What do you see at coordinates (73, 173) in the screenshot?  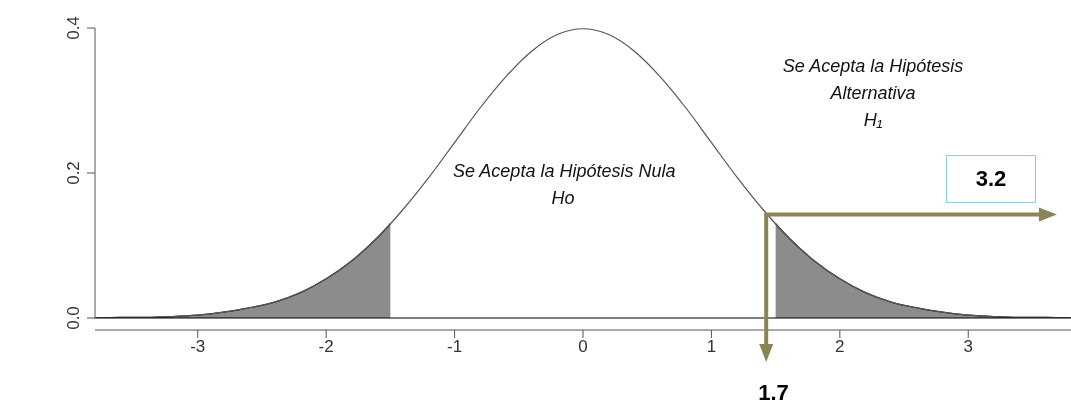 I see `y-tick-label: 0.2` at bounding box center [73, 173].